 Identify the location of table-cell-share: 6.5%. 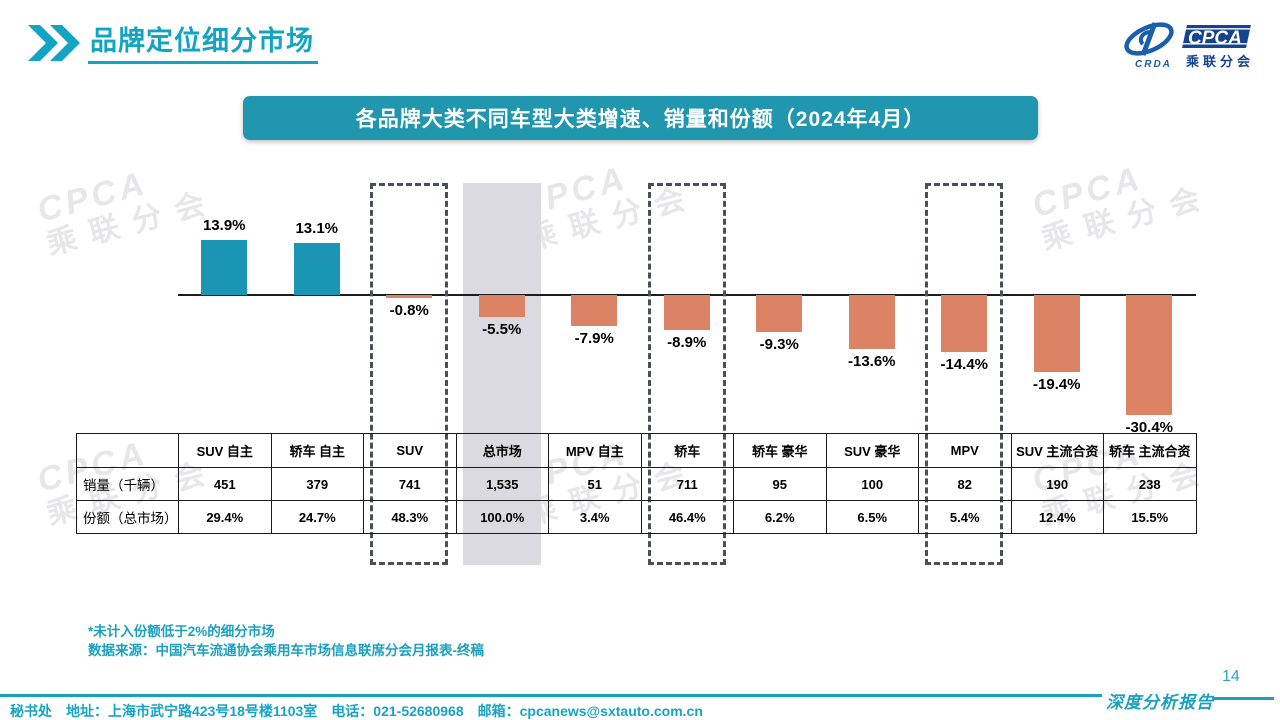
(872, 517).